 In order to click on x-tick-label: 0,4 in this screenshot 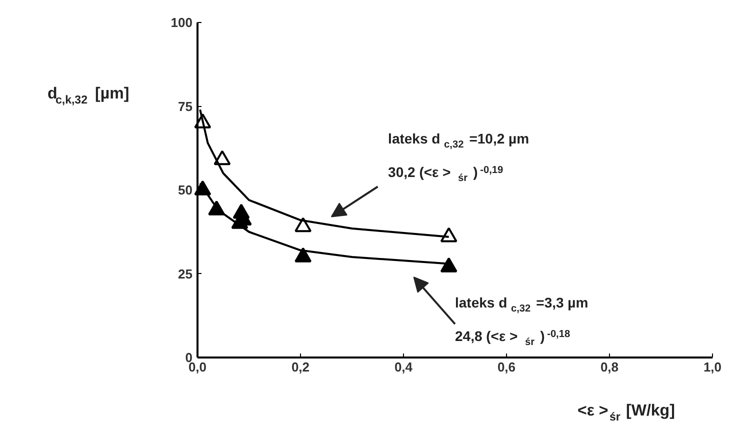, I will do `click(404, 367)`.